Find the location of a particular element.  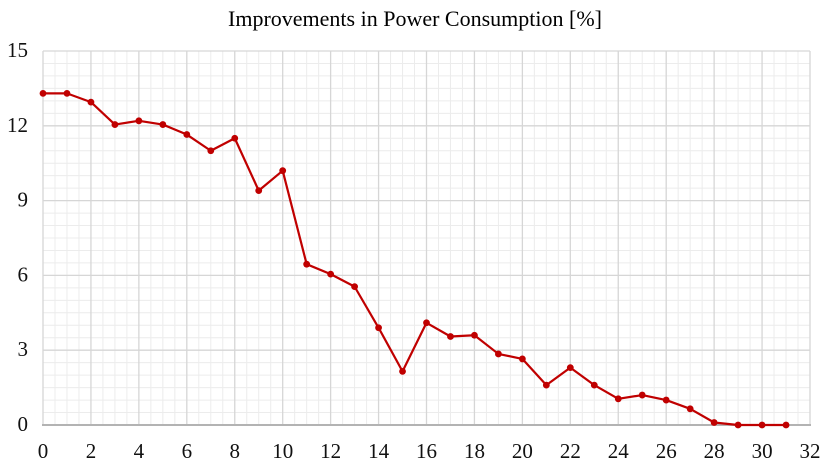

x-tick-label: 4 is located at coordinates (139, 451).